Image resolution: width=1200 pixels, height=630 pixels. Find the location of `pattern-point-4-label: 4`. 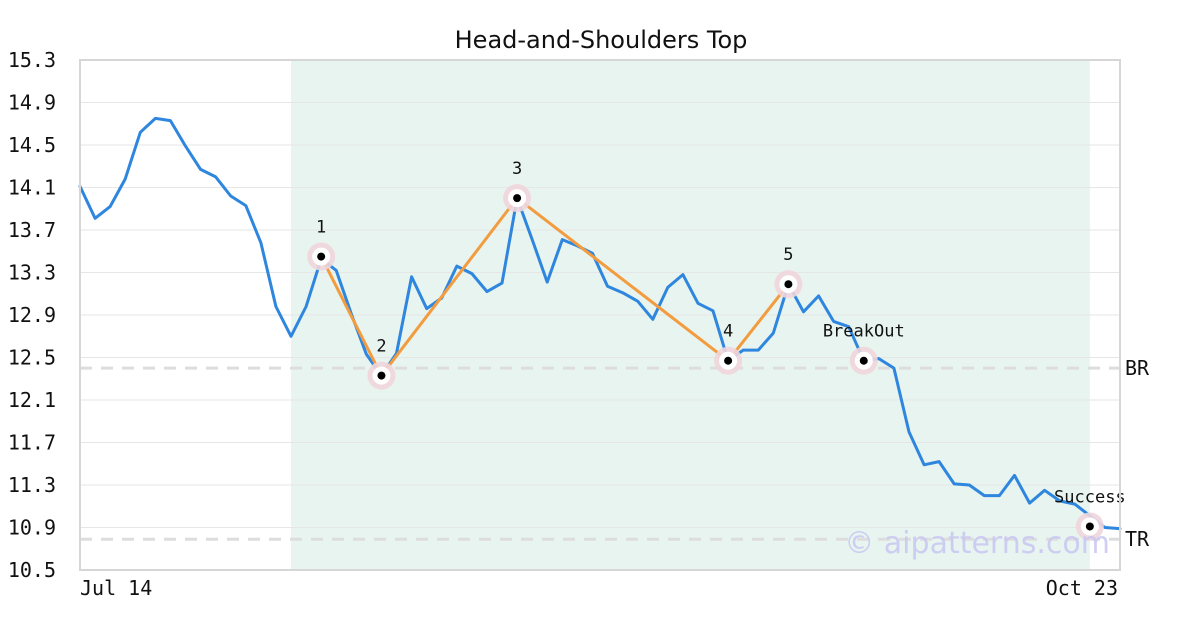

pattern-point-4-label: 4 is located at coordinates (728, 332).